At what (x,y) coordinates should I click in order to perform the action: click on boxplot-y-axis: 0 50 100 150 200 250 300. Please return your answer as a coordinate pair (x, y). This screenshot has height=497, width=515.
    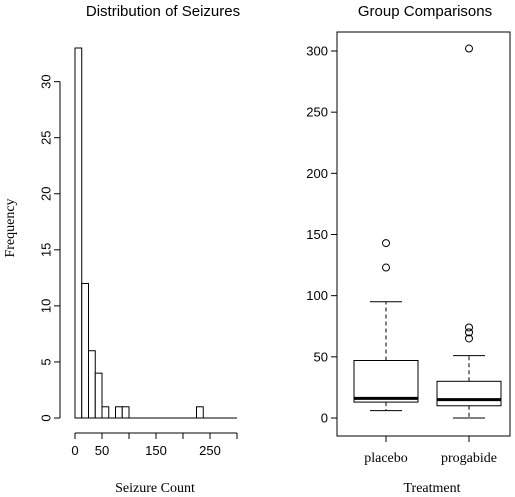
    Looking at the image, I should click on (321, 235).